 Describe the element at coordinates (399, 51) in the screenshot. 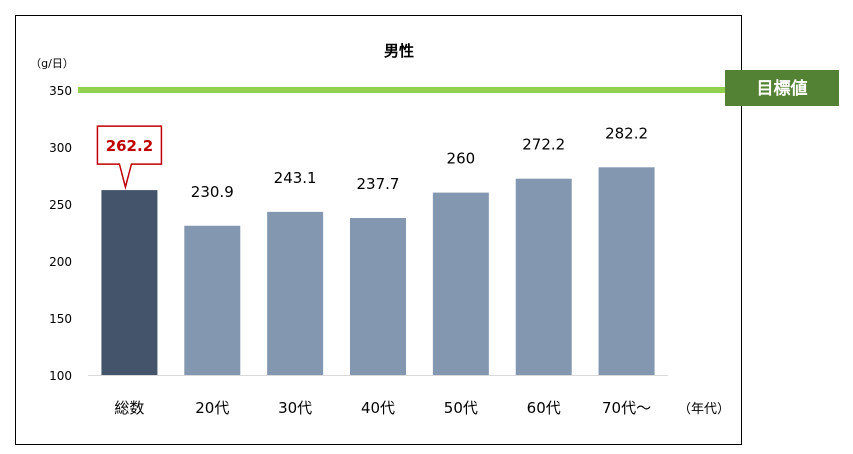

I see `chart-title: 男性` at that location.